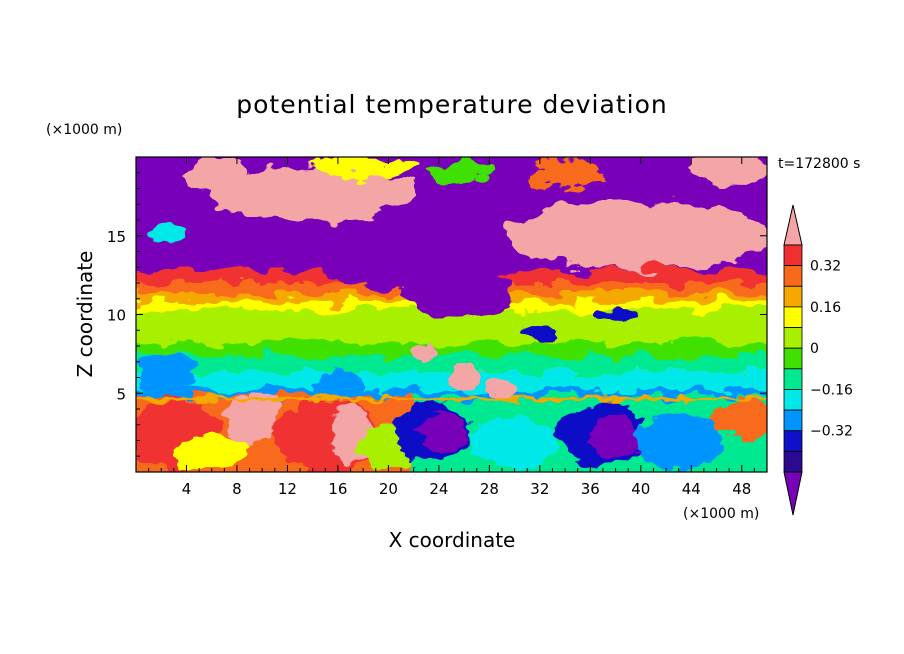 The width and height of the screenshot is (904, 654). Describe the element at coordinates (825, 308) in the screenshot. I see `colorbar-label: 0.16` at that location.